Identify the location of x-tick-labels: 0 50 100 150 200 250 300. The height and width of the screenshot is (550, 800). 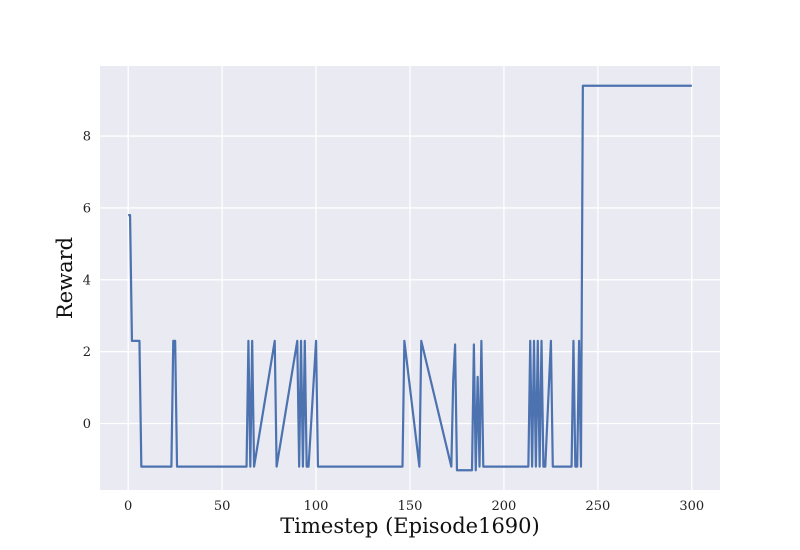
(414, 506).